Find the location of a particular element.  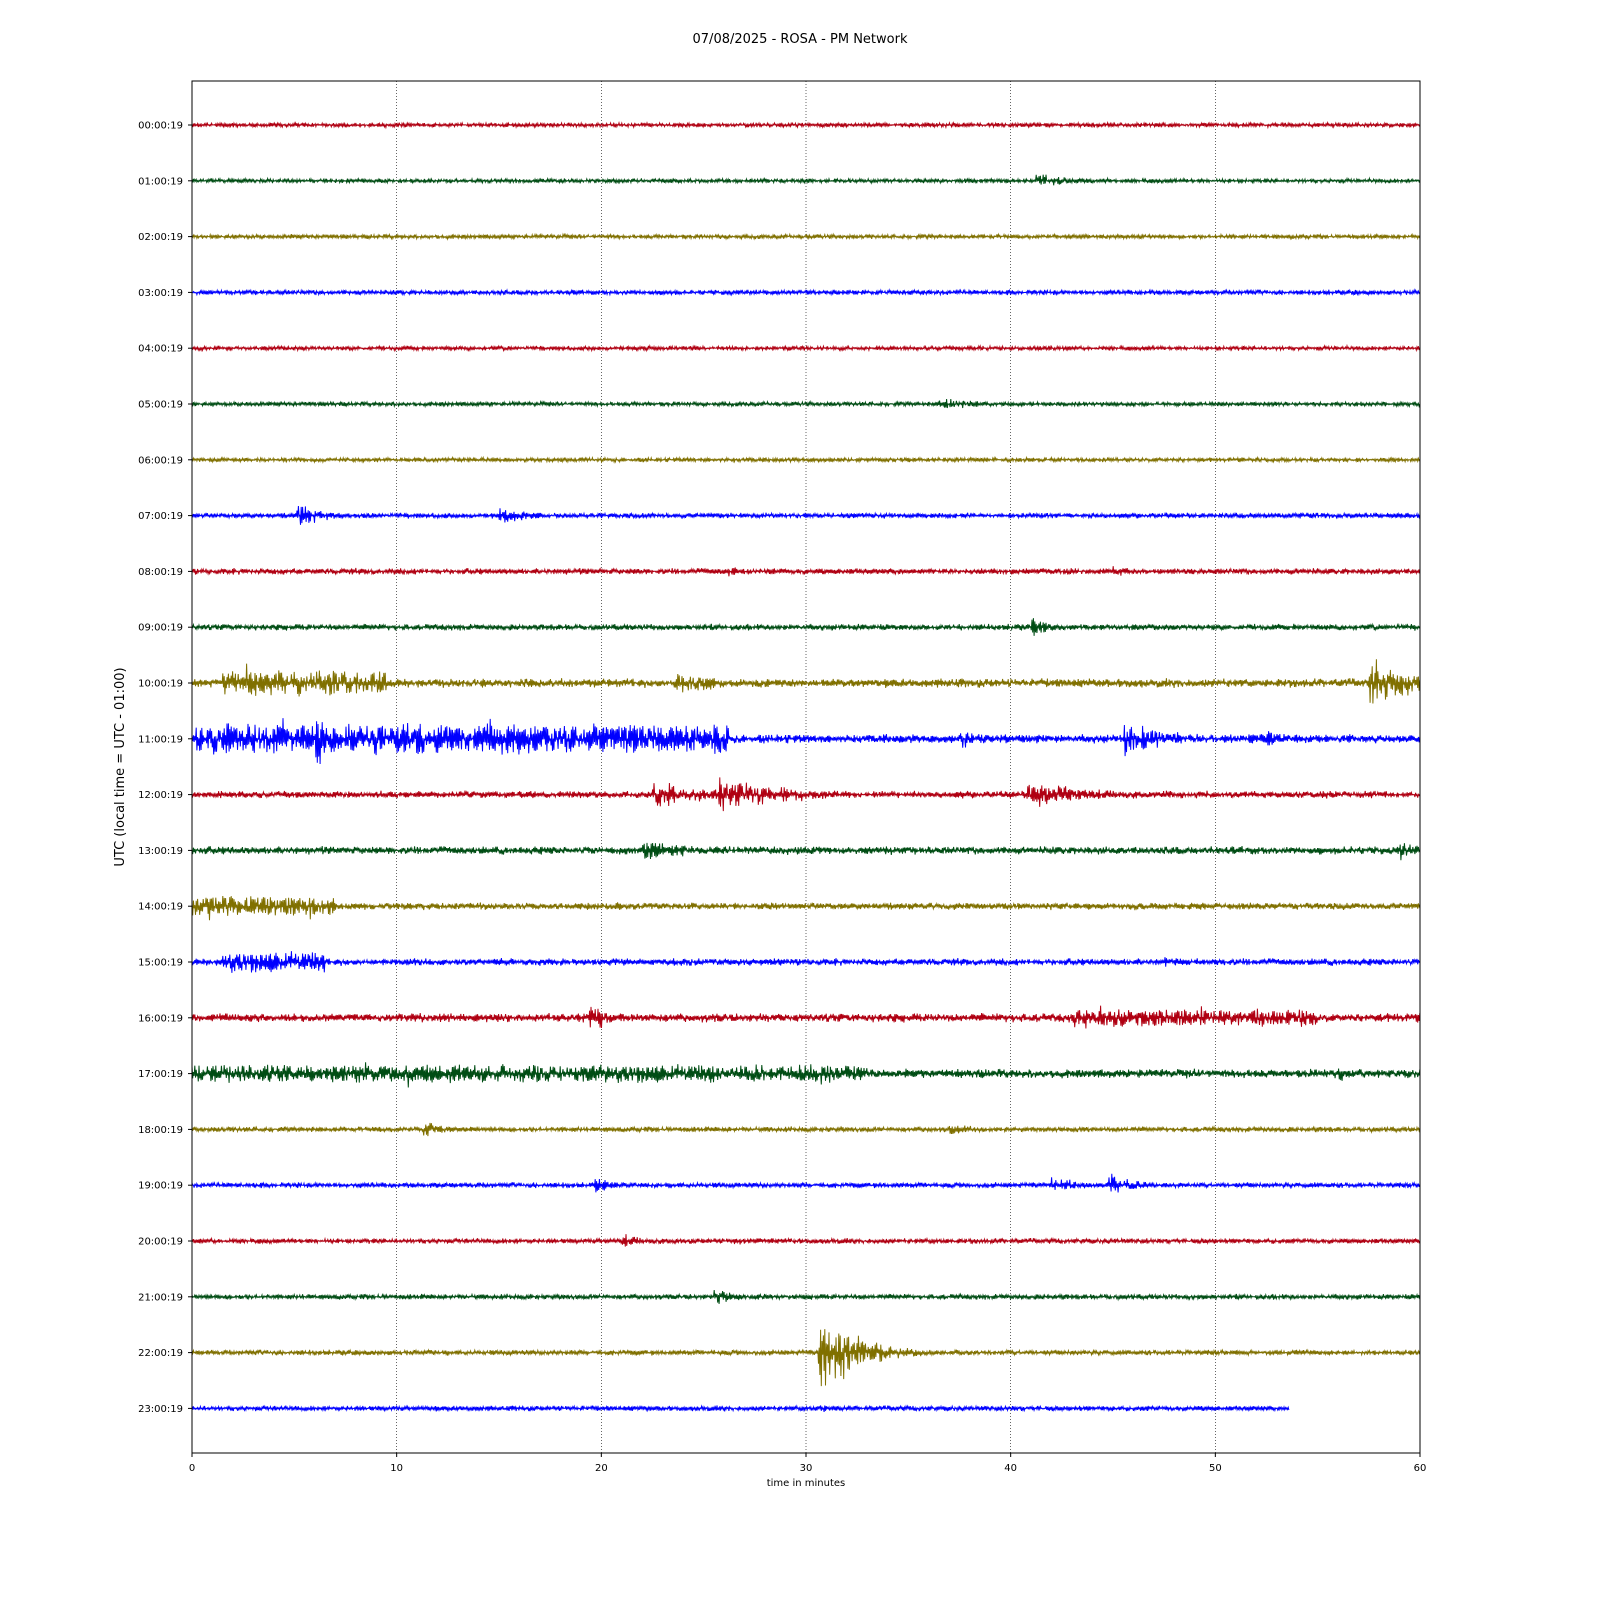

x-tick-label: 60 is located at coordinates (1420, 1468).